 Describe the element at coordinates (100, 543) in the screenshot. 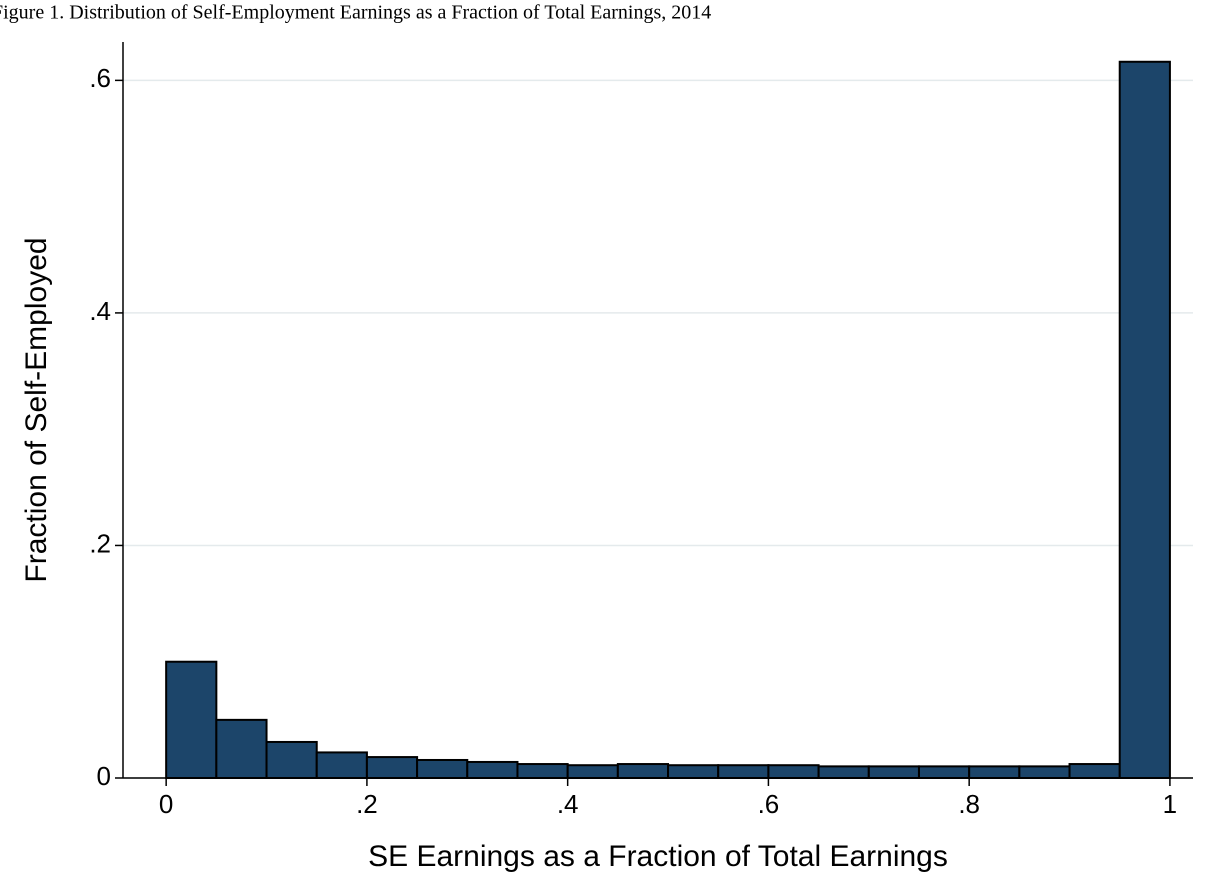

I see `y-tick-label: .2` at that location.